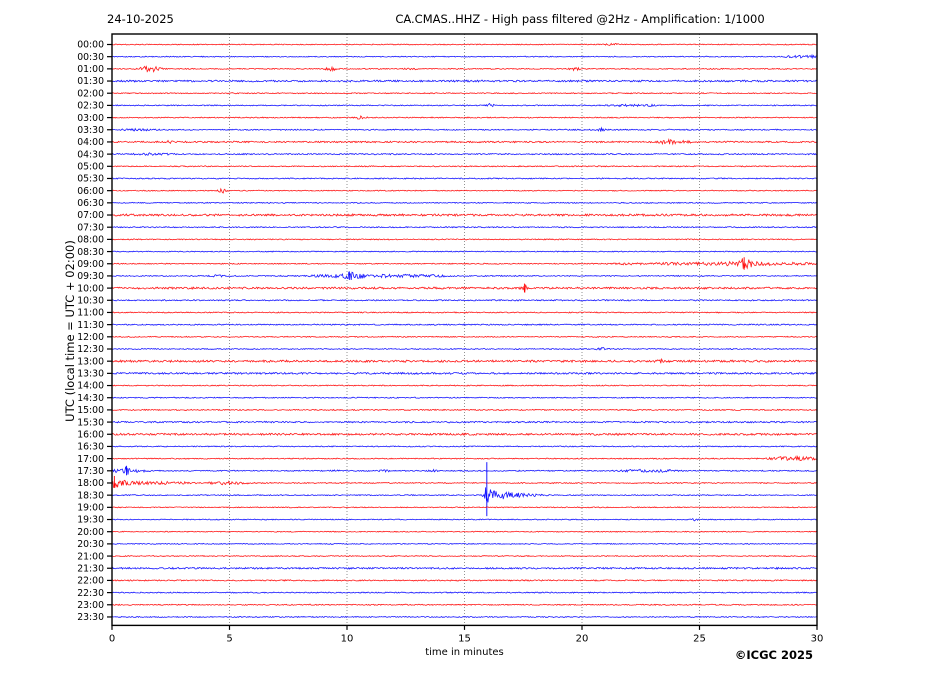  Describe the element at coordinates (464, 592) in the screenshot. I see `trace-row-22:30` at that location.